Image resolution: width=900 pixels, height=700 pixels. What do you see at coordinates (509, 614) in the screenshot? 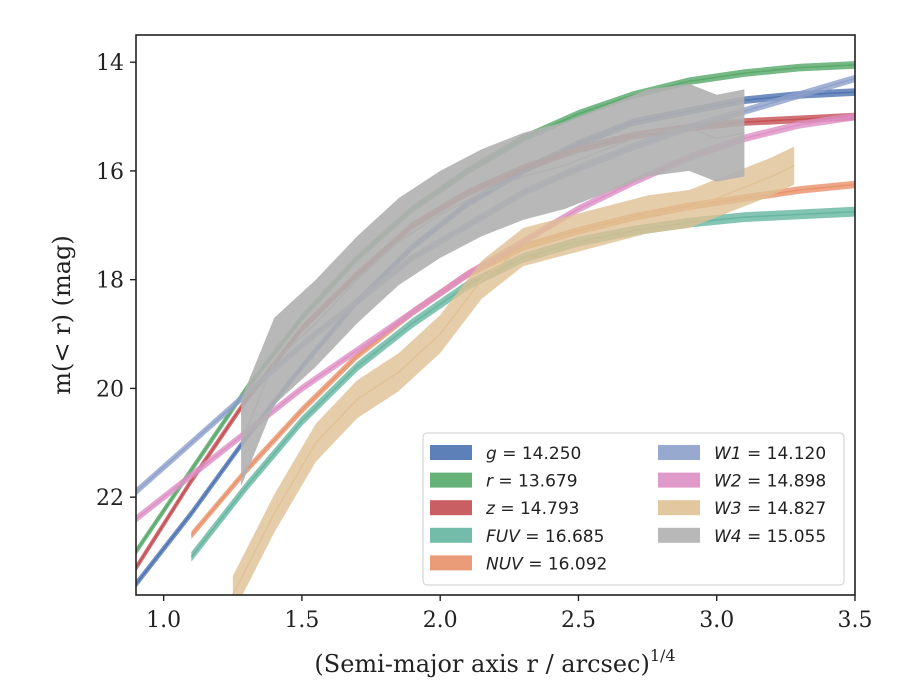
I see `x-axis: 1.0 1.5 2.0 2.5 3.0 3.5` at bounding box center [509, 614].